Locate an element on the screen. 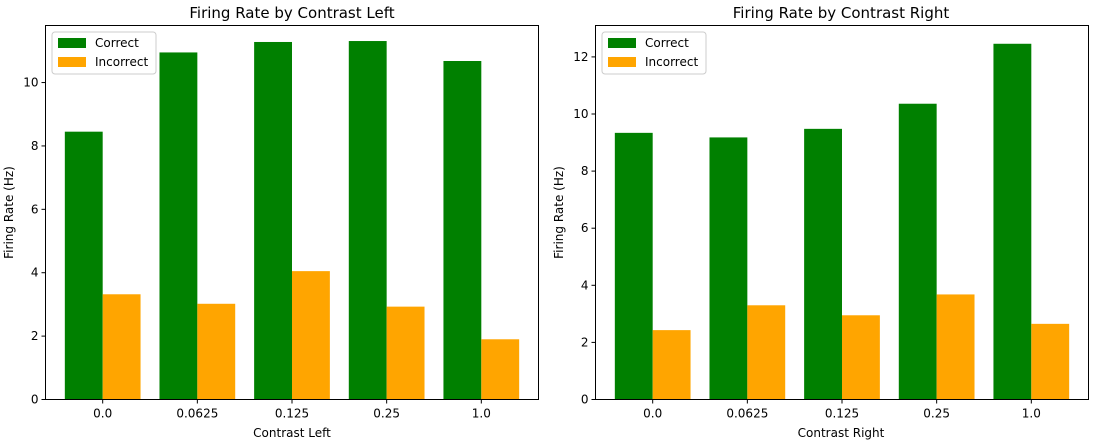 This screenshot has width=1097, height=447. chart-right-x-tick-label-0: 0.0 is located at coordinates (652, 414).